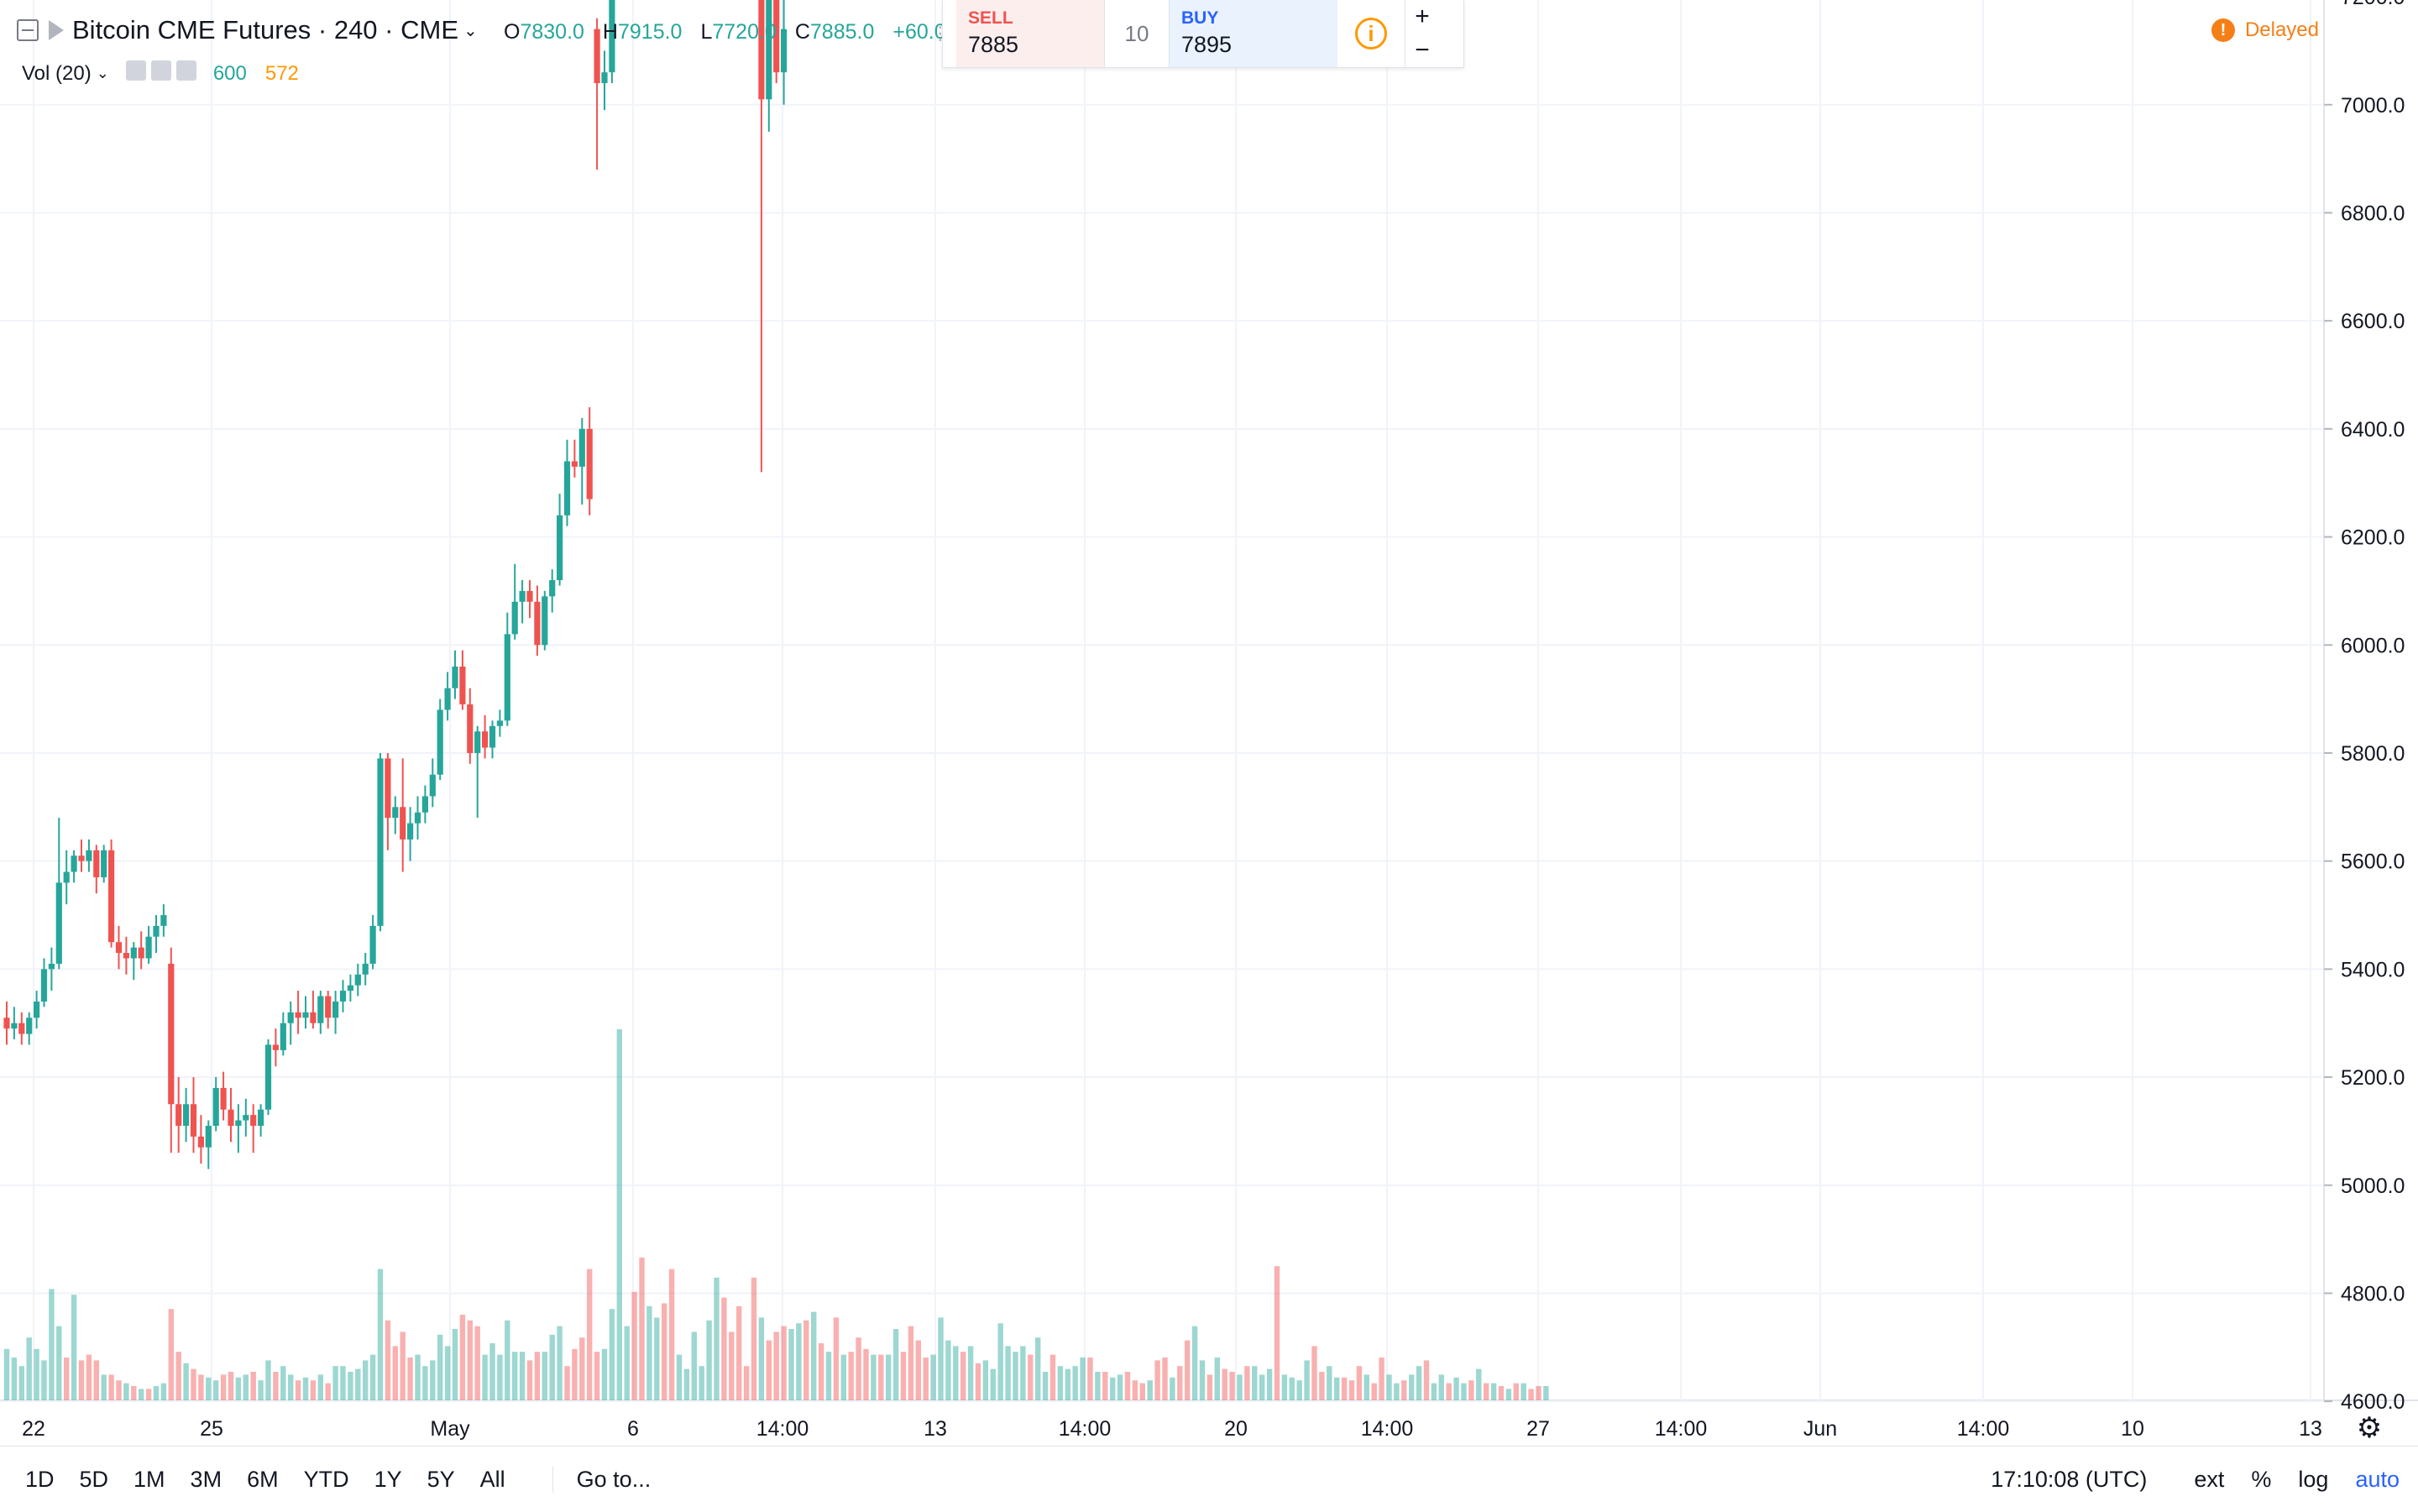 Image resolution: width=2418 pixels, height=1512 pixels. Describe the element at coordinates (2377, 1479) in the screenshot. I see `auto-toggle: auto` at that location.